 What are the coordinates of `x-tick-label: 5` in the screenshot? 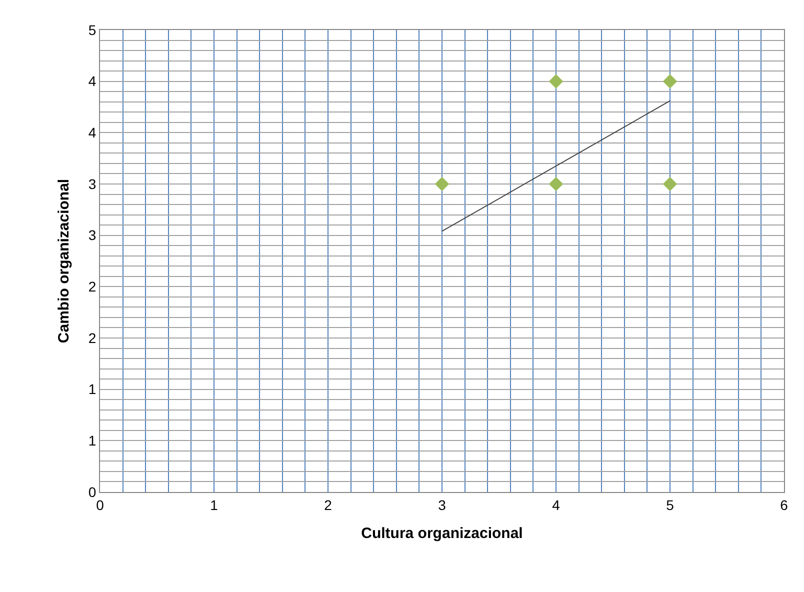 It's located at (670, 504).